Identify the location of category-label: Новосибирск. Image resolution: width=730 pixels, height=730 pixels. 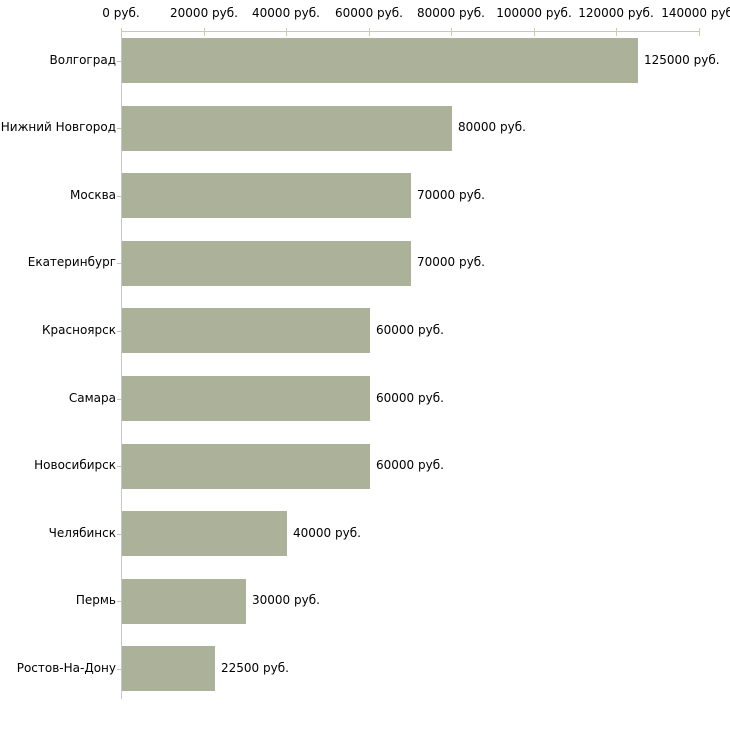
(75, 465).